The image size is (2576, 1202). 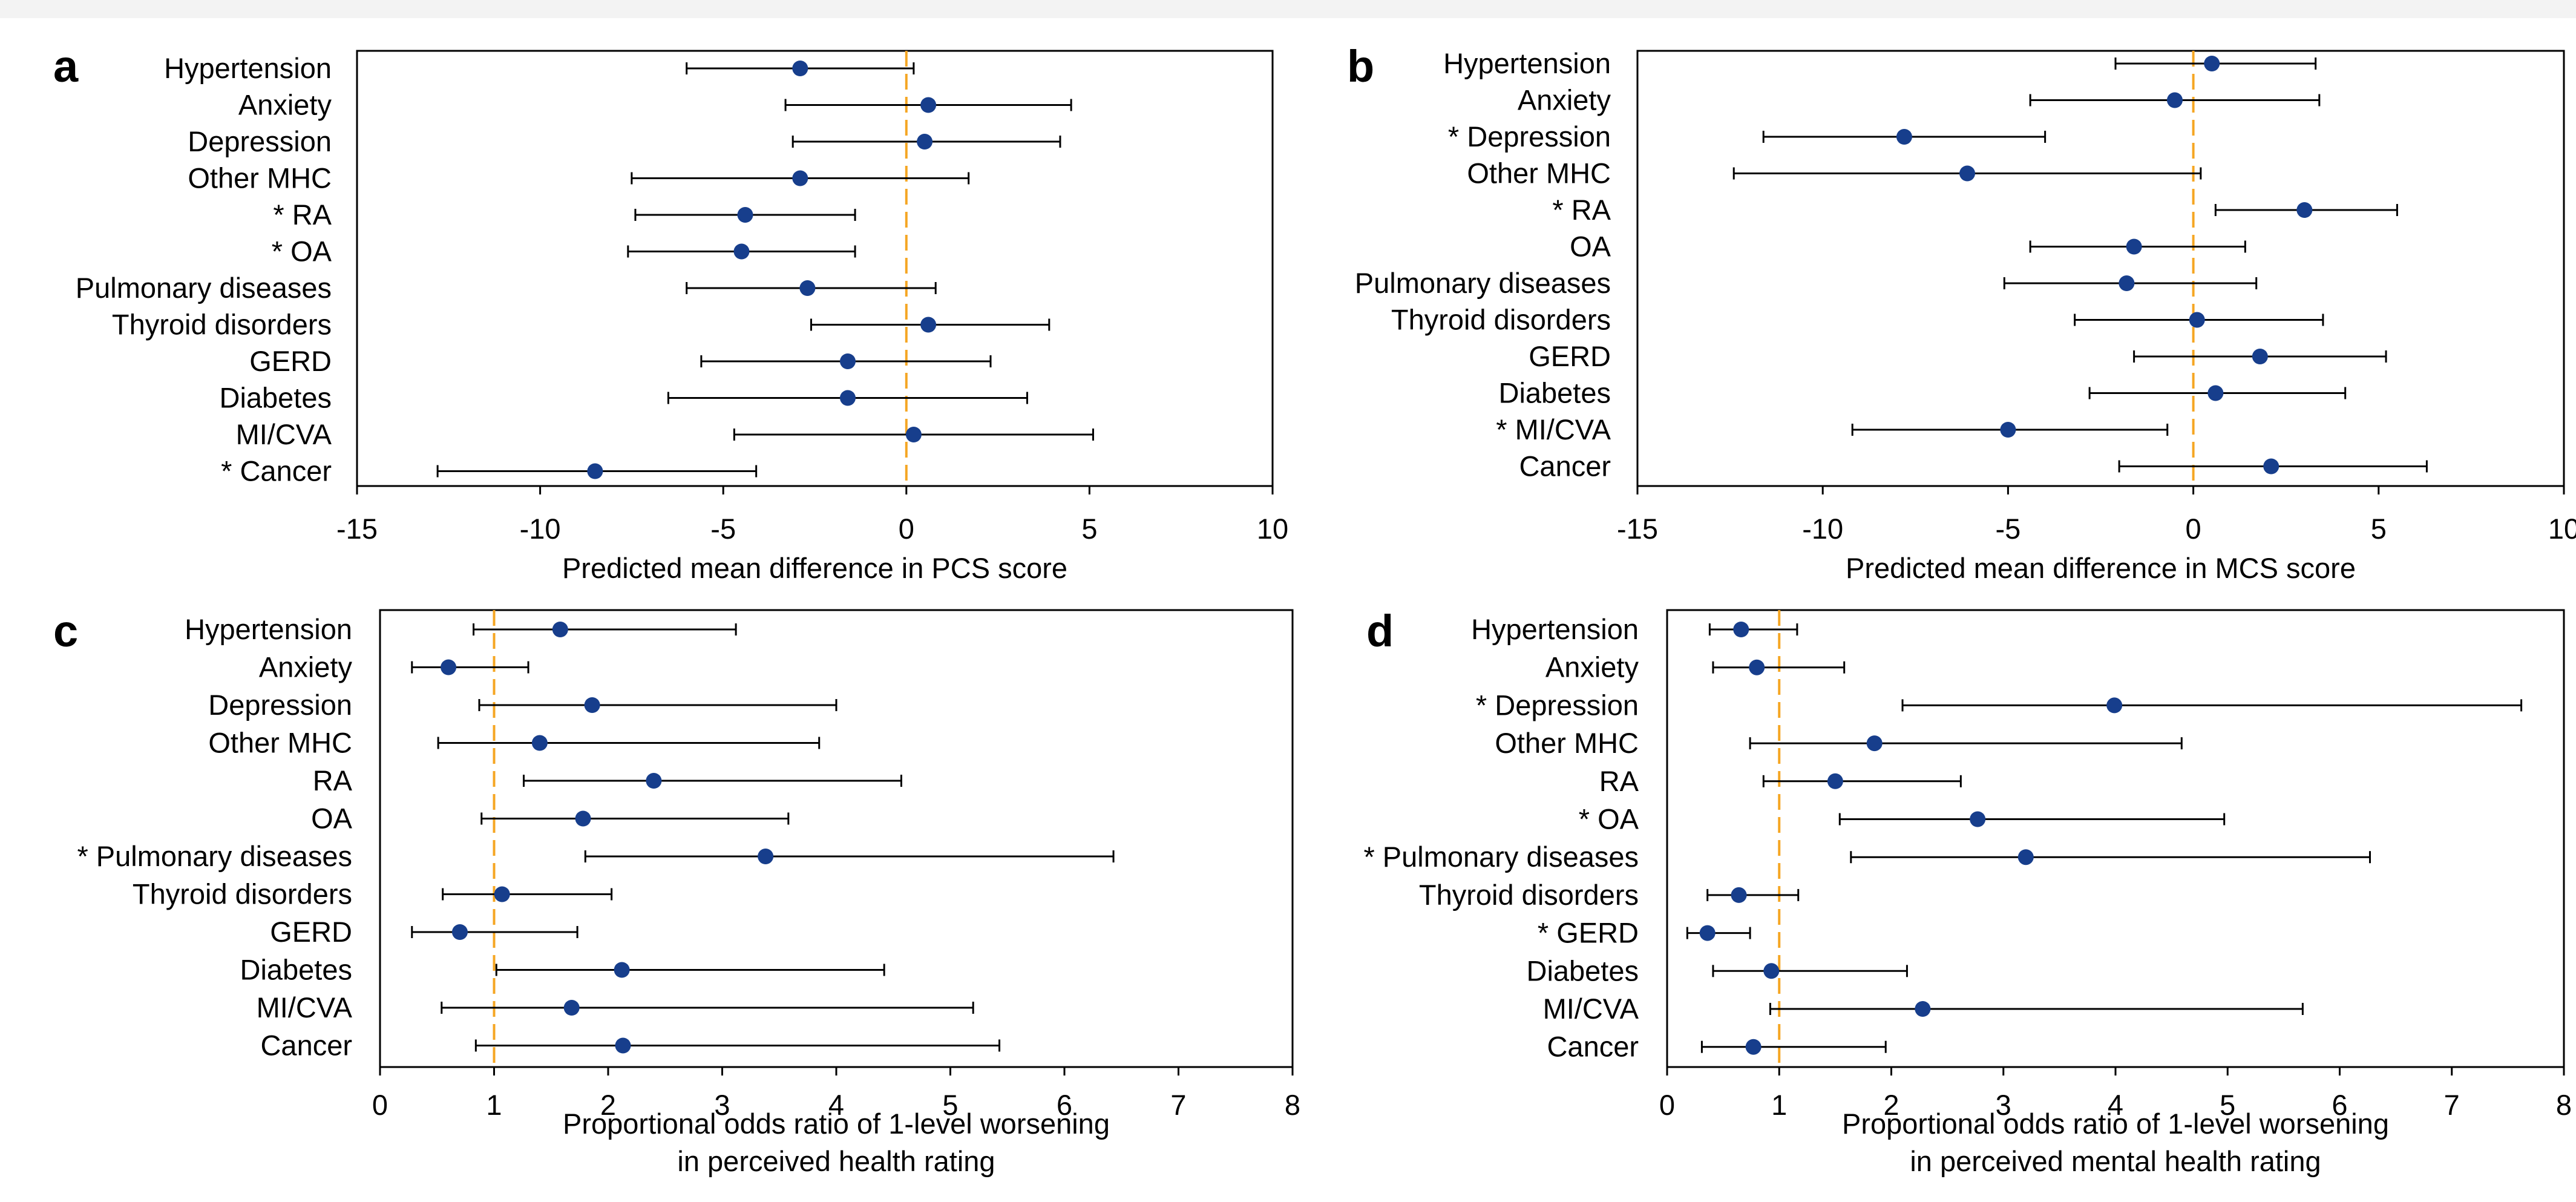 I want to click on x-axis-title-line: in perceived health rating, so click(x=836, y=1161).